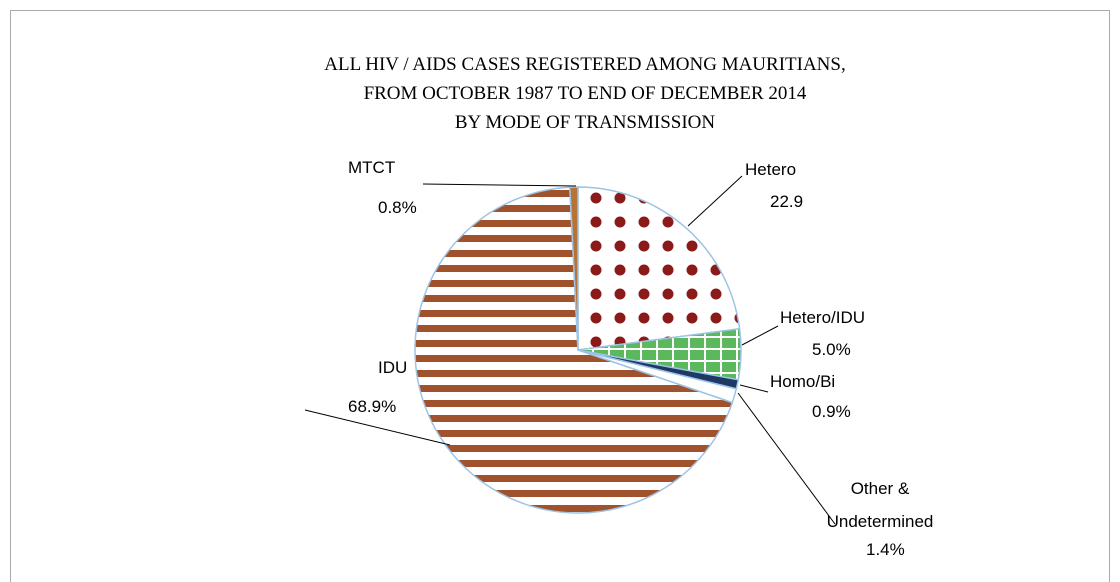 The height and width of the screenshot is (582, 1120). Describe the element at coordinates (803, 381) in the screenshot. I see `slice-label: Homo/Bi` at that location.